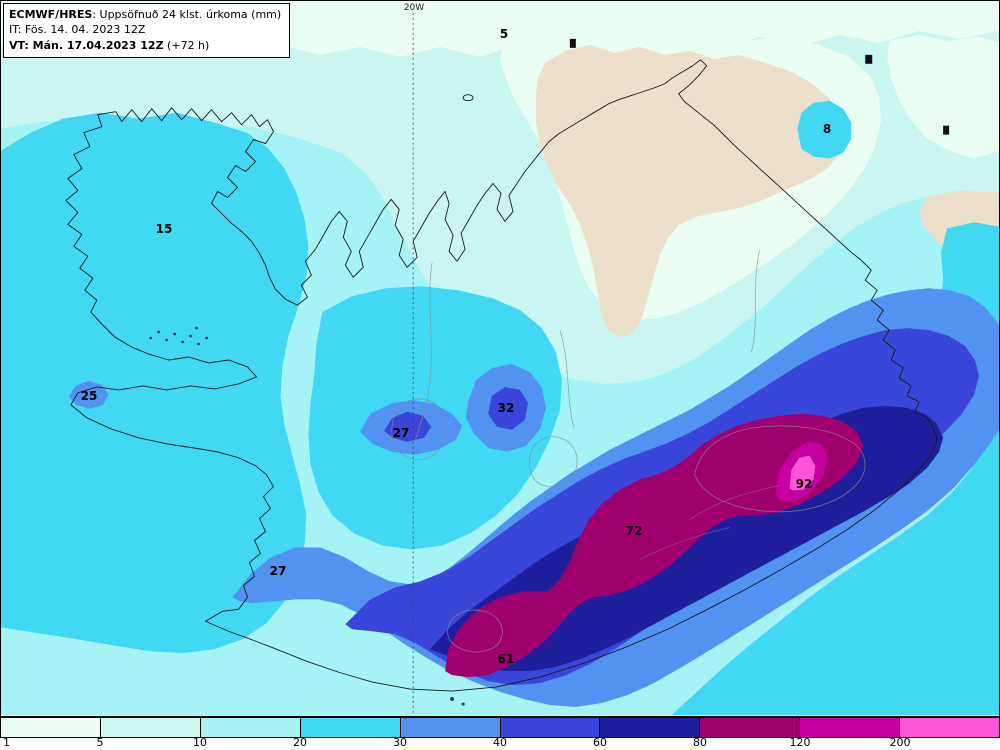 This screenshot has height=750, width=1000. What do you see at coordinates (200, 742) in the screenshot?
I see `colorbar-tick-label: 10` at bounding box center [200, 742].